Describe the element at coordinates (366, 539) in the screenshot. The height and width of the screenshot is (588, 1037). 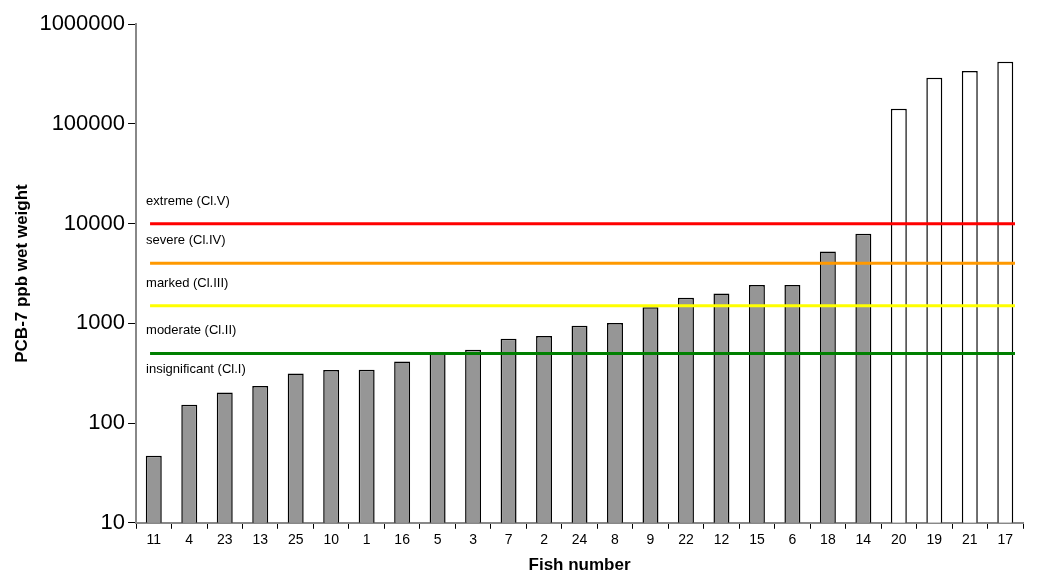
I see `x-tick-label: 1` at that location.